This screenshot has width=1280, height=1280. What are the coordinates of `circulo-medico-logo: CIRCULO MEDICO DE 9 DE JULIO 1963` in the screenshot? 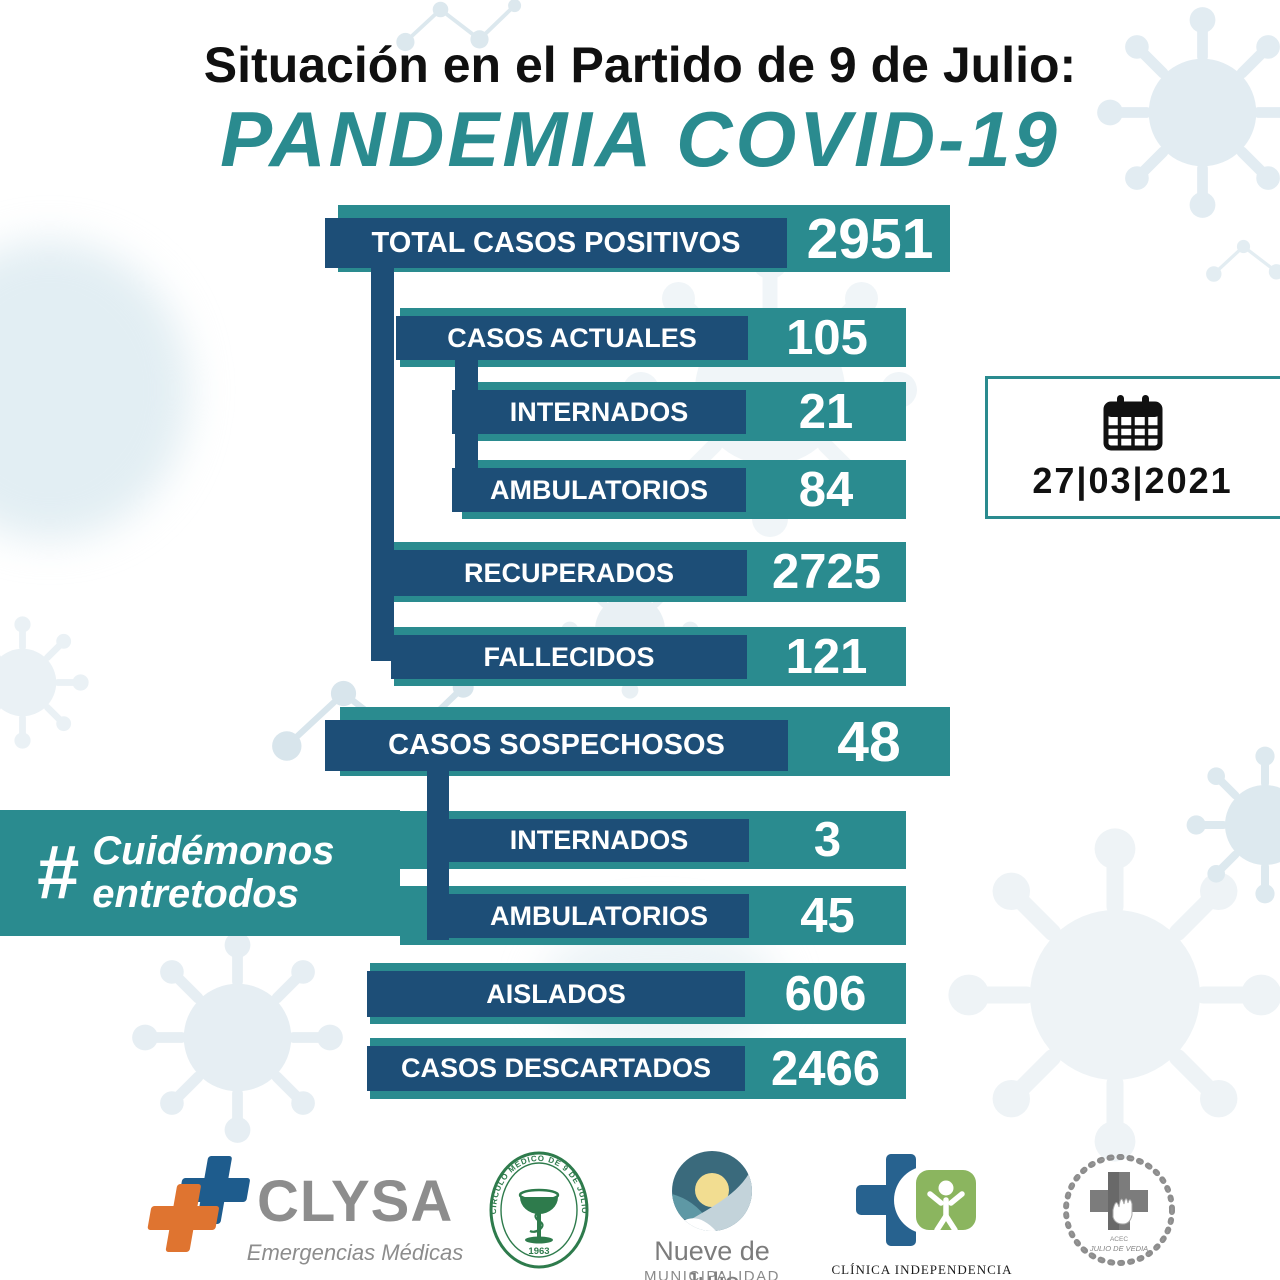 It's located at (539, 1213).